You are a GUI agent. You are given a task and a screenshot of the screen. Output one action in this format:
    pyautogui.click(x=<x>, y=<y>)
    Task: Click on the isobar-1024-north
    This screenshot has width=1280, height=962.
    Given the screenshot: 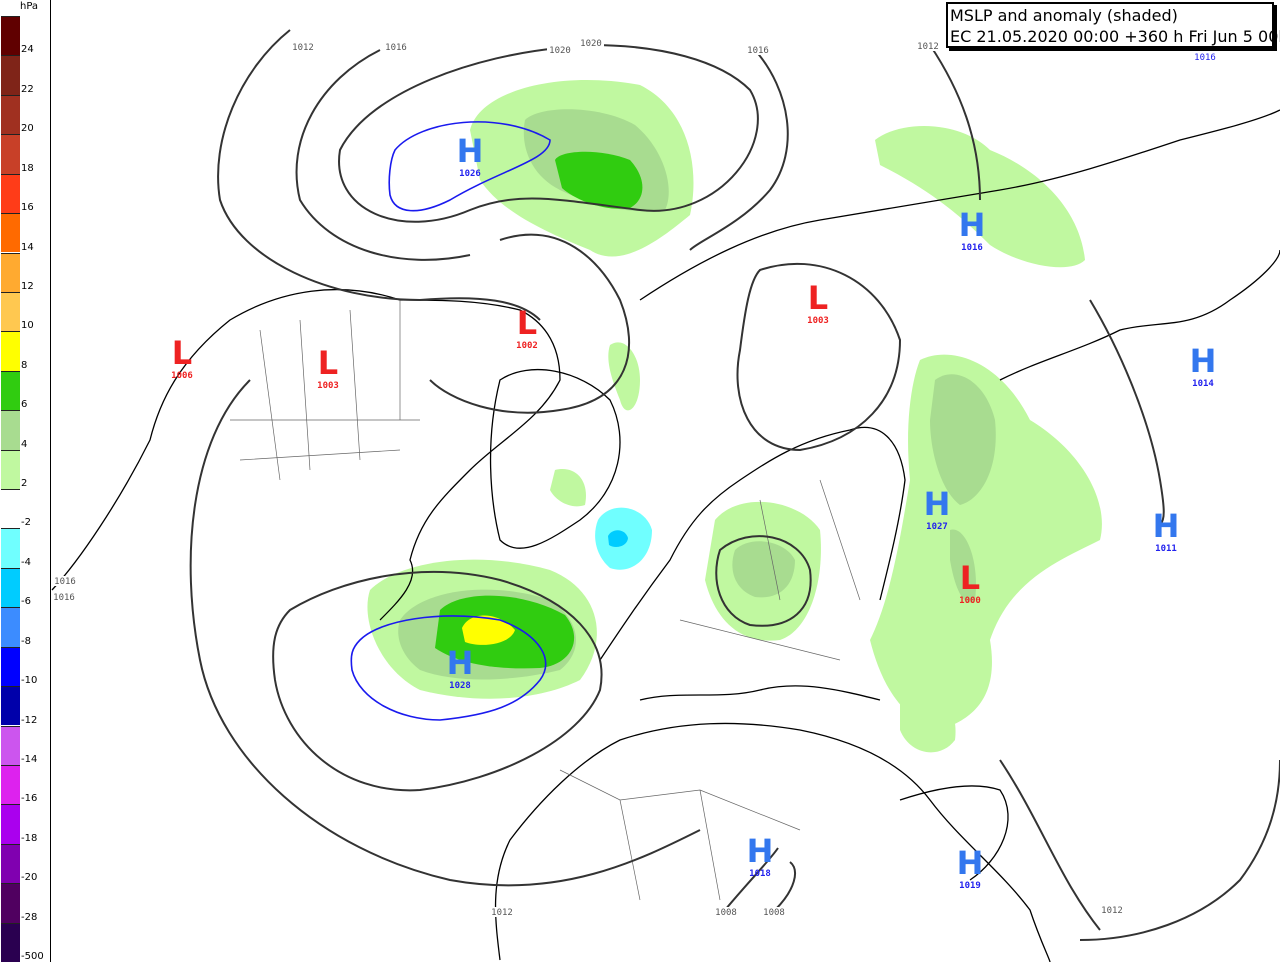 What is the action you would take?
    pyautogui.click(x=469, y=166)
    